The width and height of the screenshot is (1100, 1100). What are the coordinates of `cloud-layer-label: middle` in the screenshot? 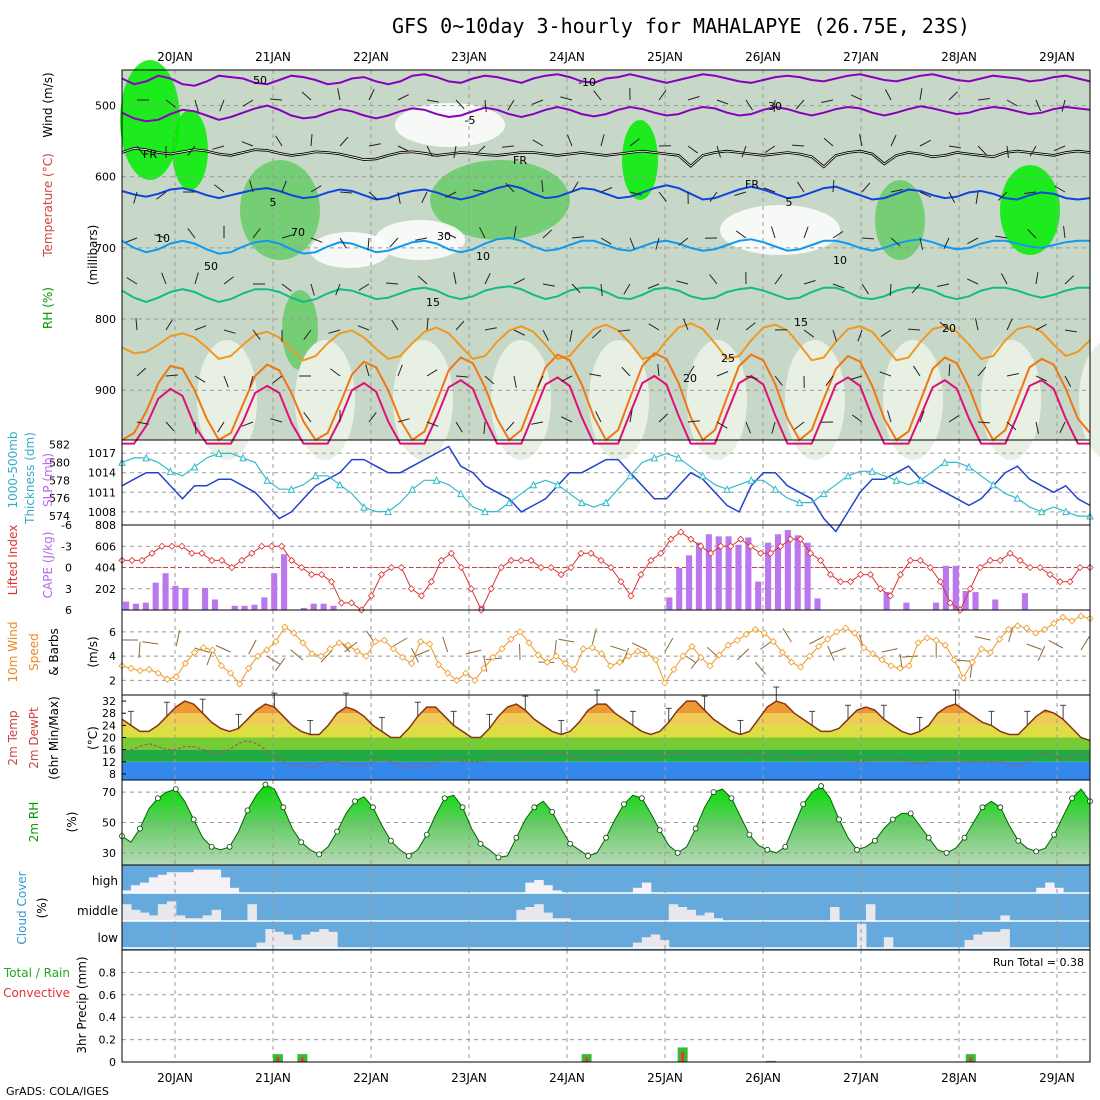 It's located at (97, 911).